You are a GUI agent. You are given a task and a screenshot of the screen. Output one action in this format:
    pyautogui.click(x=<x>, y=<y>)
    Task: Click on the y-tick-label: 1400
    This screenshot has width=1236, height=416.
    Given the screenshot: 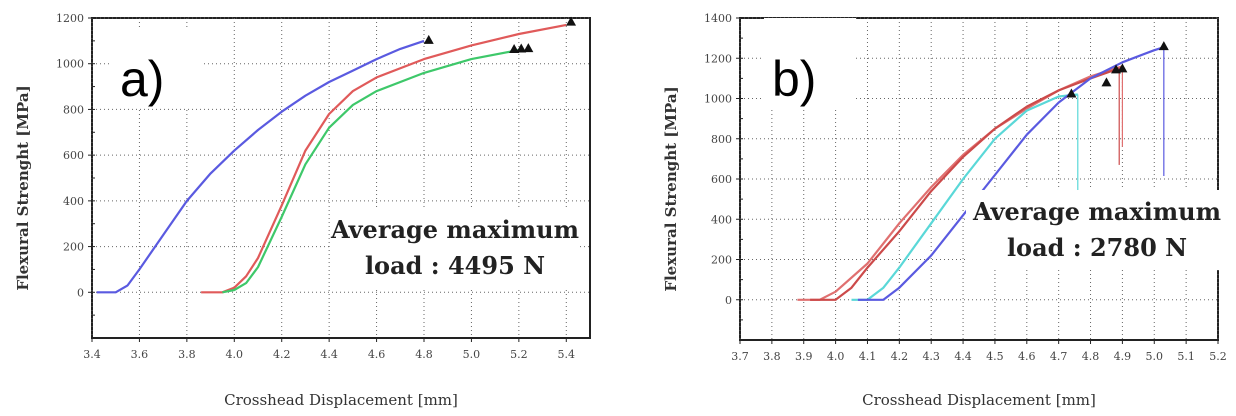 What is the action you would take?
    pyautogui.click(x=718, y=18)
    